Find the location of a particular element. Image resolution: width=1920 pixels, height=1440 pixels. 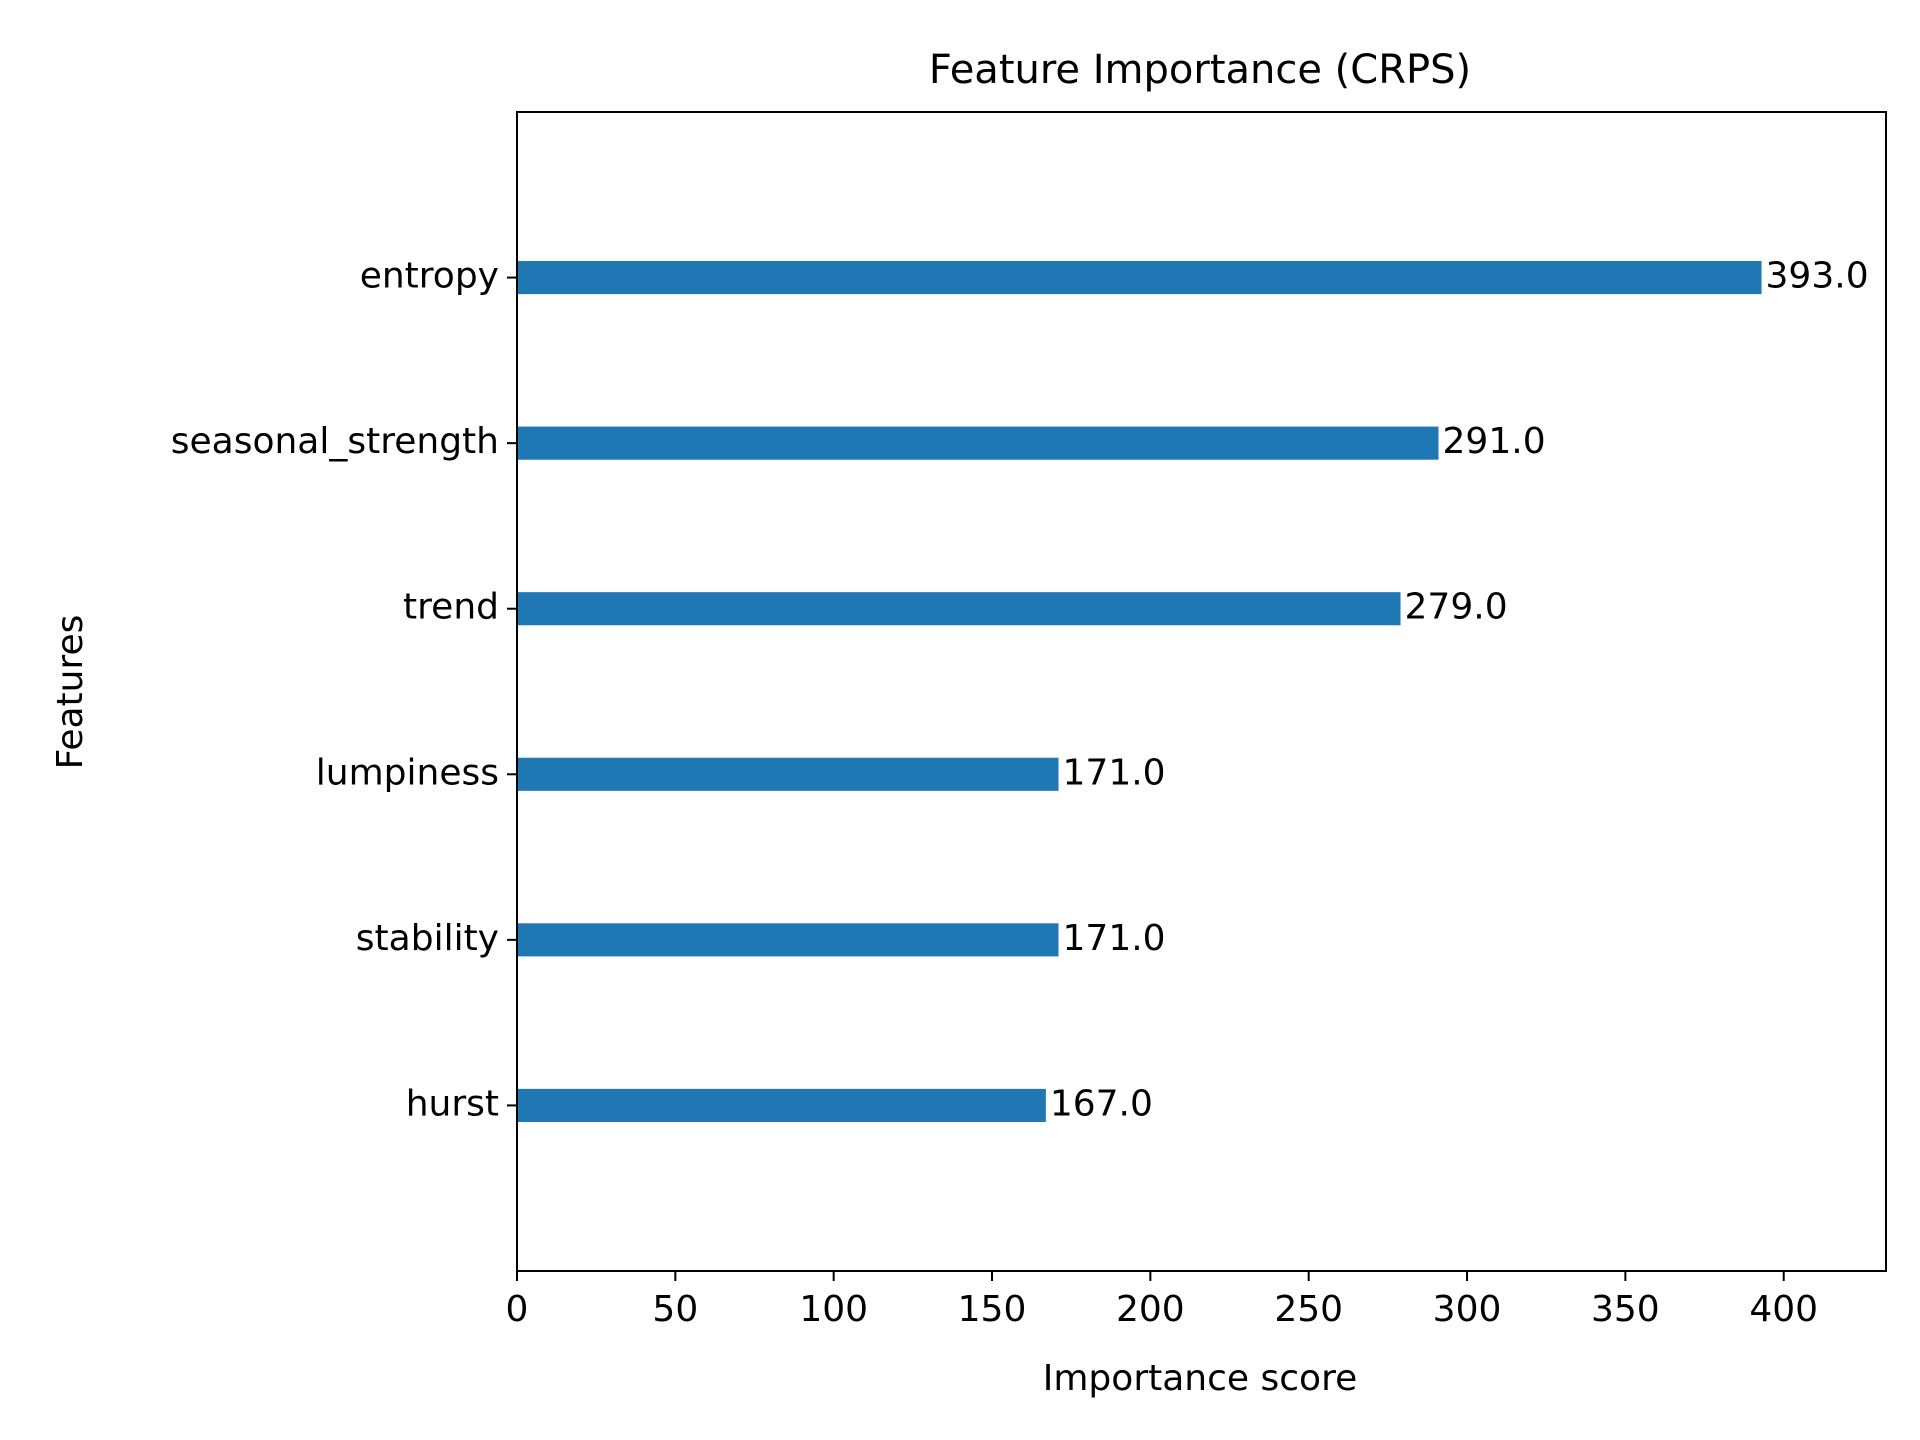

bar-seasonal_strength is located at coordinates (978, 443).